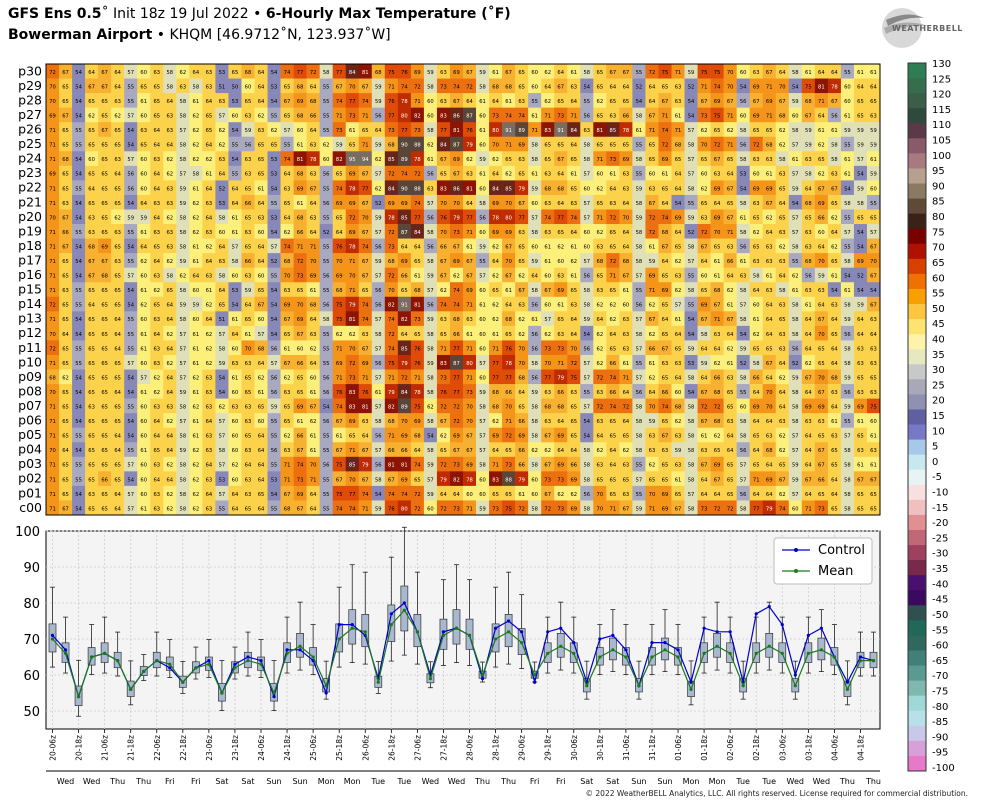 This screenshot has height=808, width=984. Describe the element at coordinates (404, 408) in the screenshot. I see `heat-cell-value: 89` at that location.